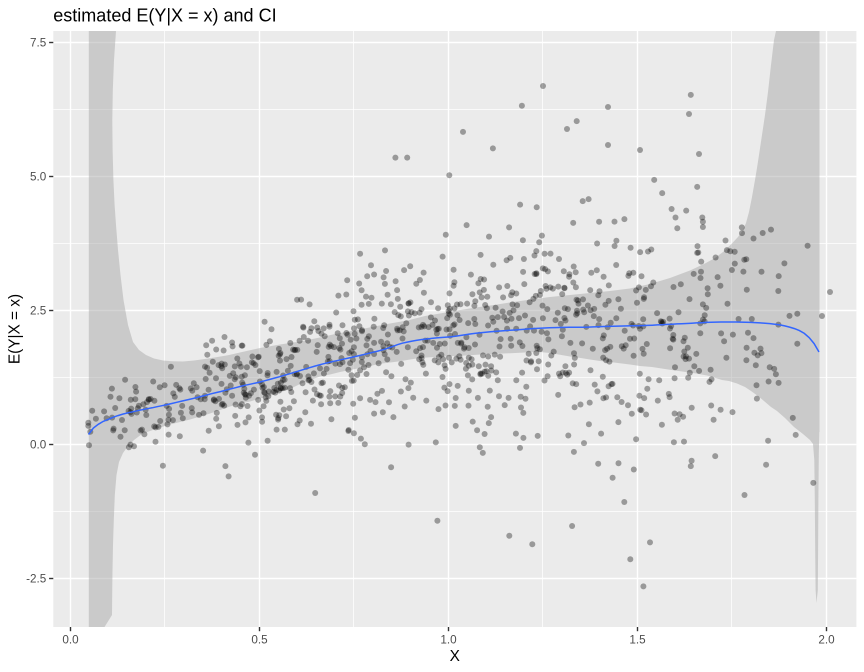 Image resolution: width=864 pixels, height=672 pixels. Describe the element at coordinates (826, 640) in the screenshot. I see `svg-text: 2.0` at that location.